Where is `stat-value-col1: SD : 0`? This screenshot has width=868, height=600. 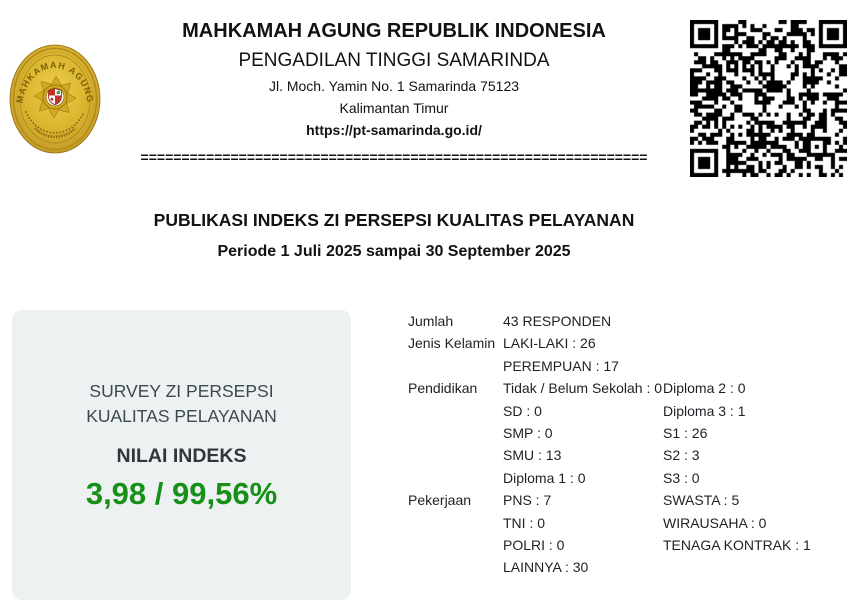 stat-value-col1: SD : 0 is located at coordinates (522, 410).